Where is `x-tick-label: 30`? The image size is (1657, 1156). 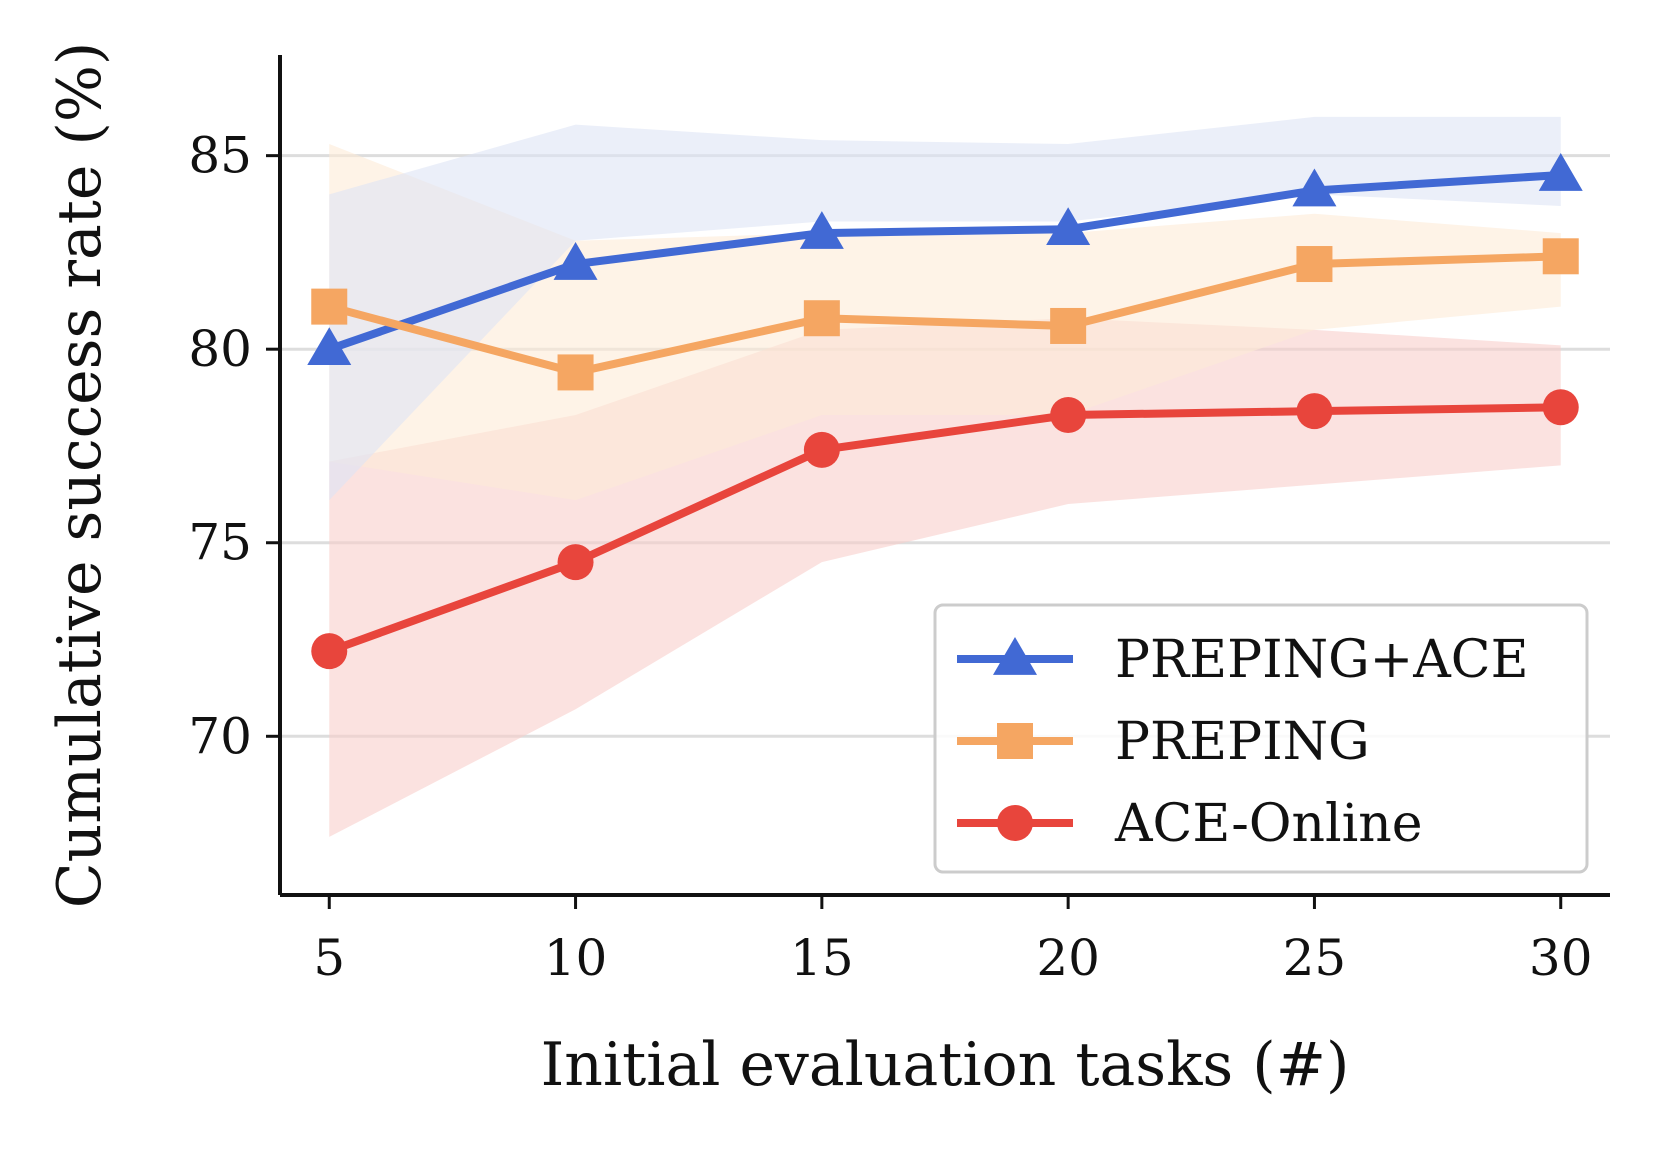
x-tick-label: 30 is located at coordinates (1561, 958).